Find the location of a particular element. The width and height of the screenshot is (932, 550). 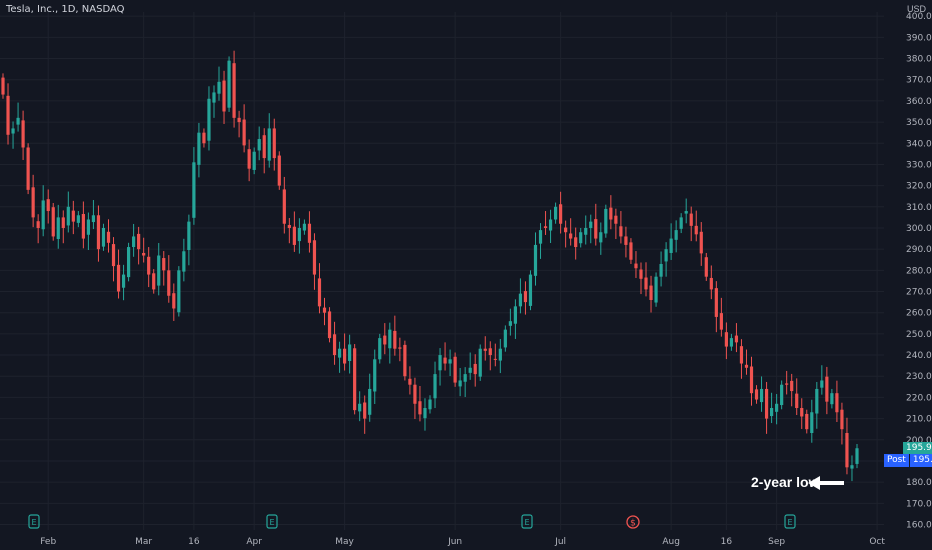

price-tick-label: 380.00 is located at coordinates (919, 60).